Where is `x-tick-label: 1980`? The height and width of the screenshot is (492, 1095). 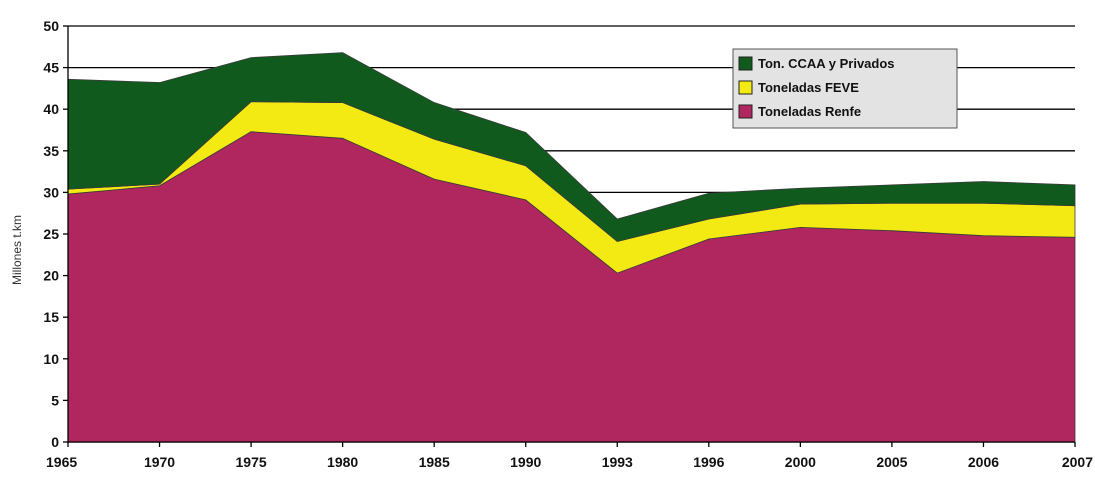 x-tick-label: 1980 is located at coordinates (342, 462).